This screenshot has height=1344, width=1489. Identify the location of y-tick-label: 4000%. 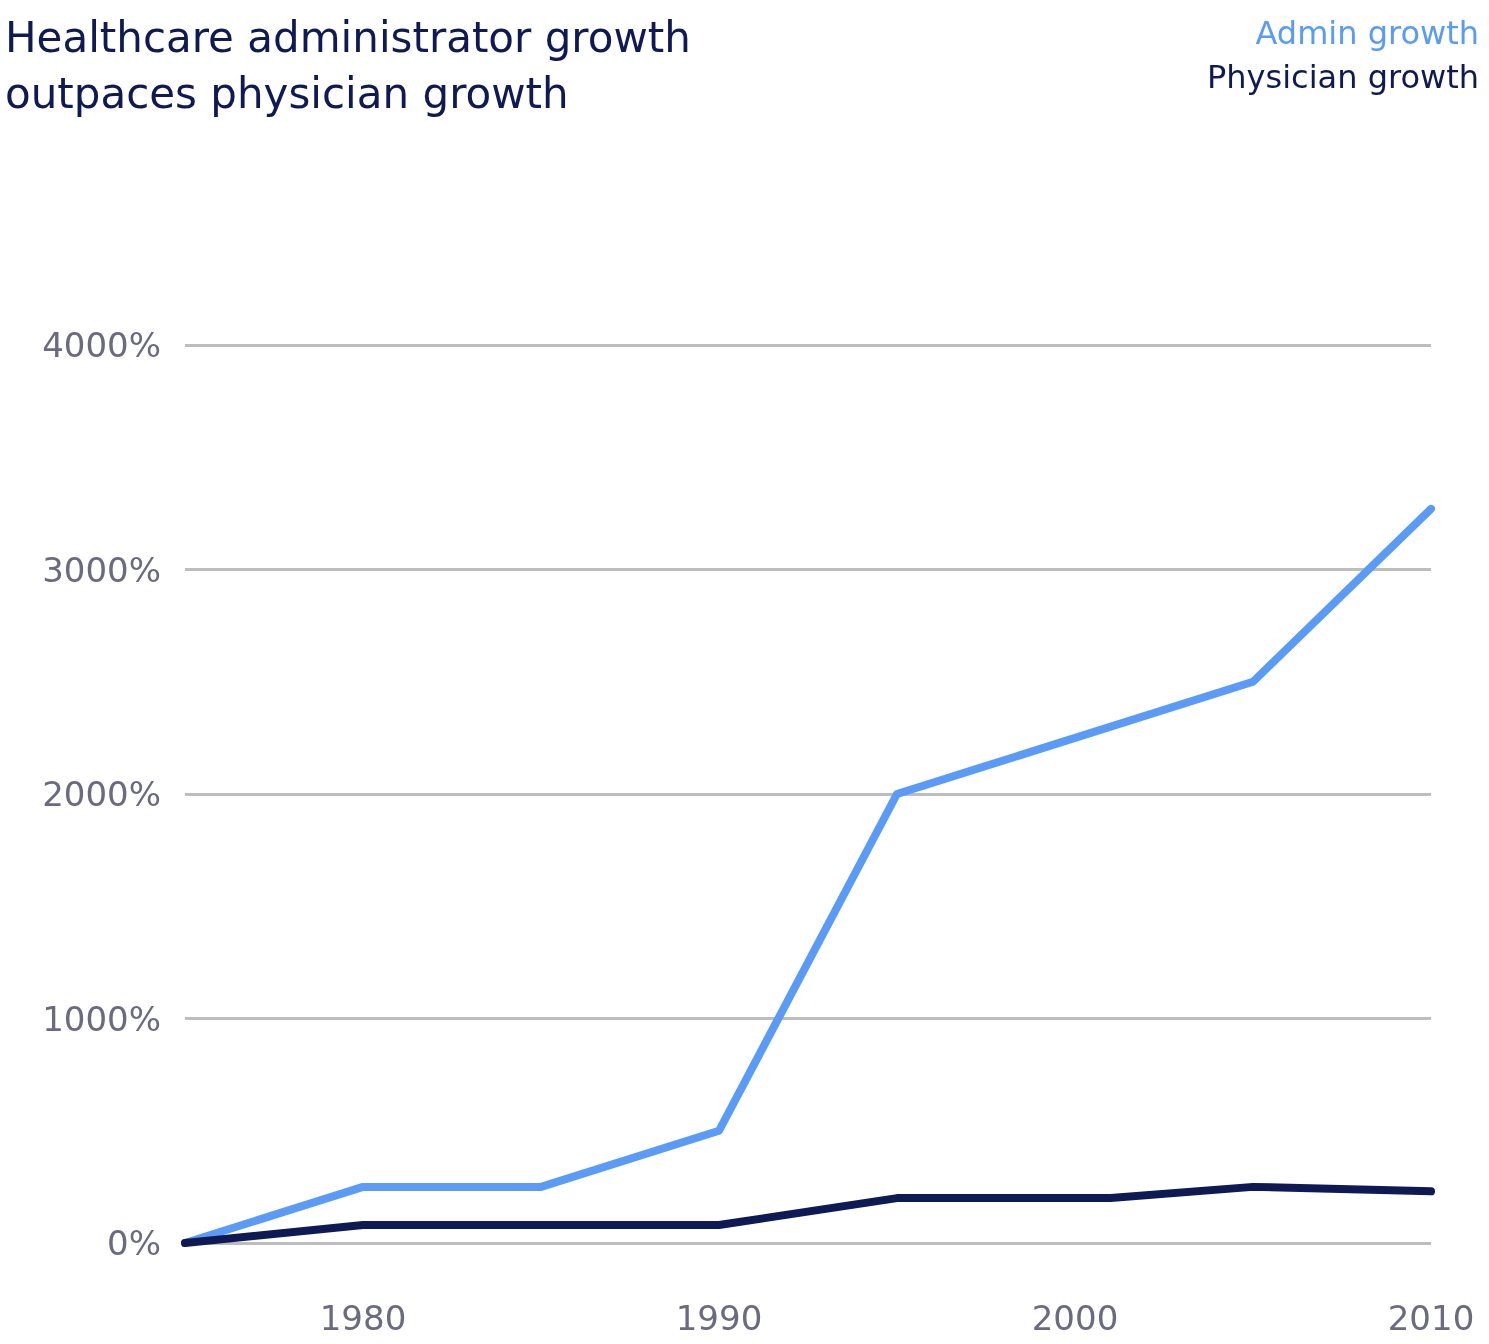
(101, 345).